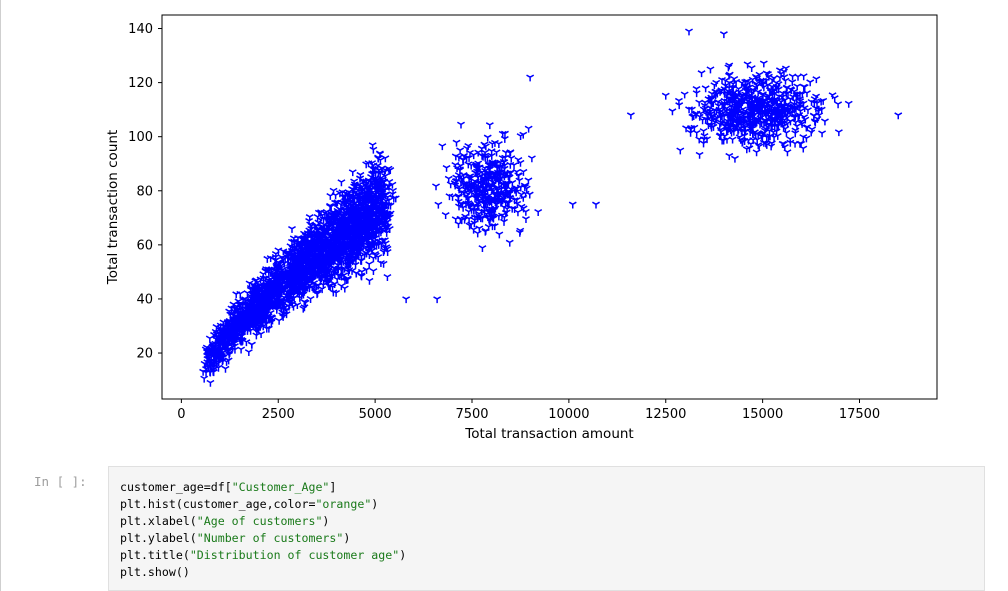  What do you see at coordinates (140, 137) in the screenshot?
I see `y-tick-label: 100` at bounding box center [140, 137].